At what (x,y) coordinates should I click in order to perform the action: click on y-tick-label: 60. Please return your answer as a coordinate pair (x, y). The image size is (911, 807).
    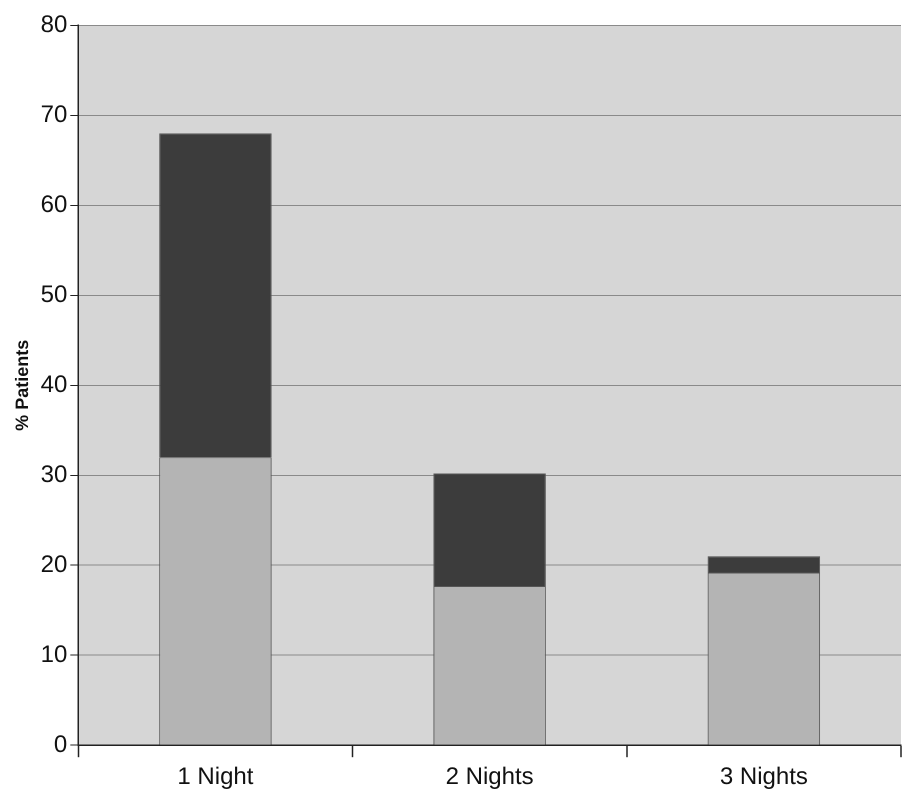
    Looking at the image, I should click on (54, 204).